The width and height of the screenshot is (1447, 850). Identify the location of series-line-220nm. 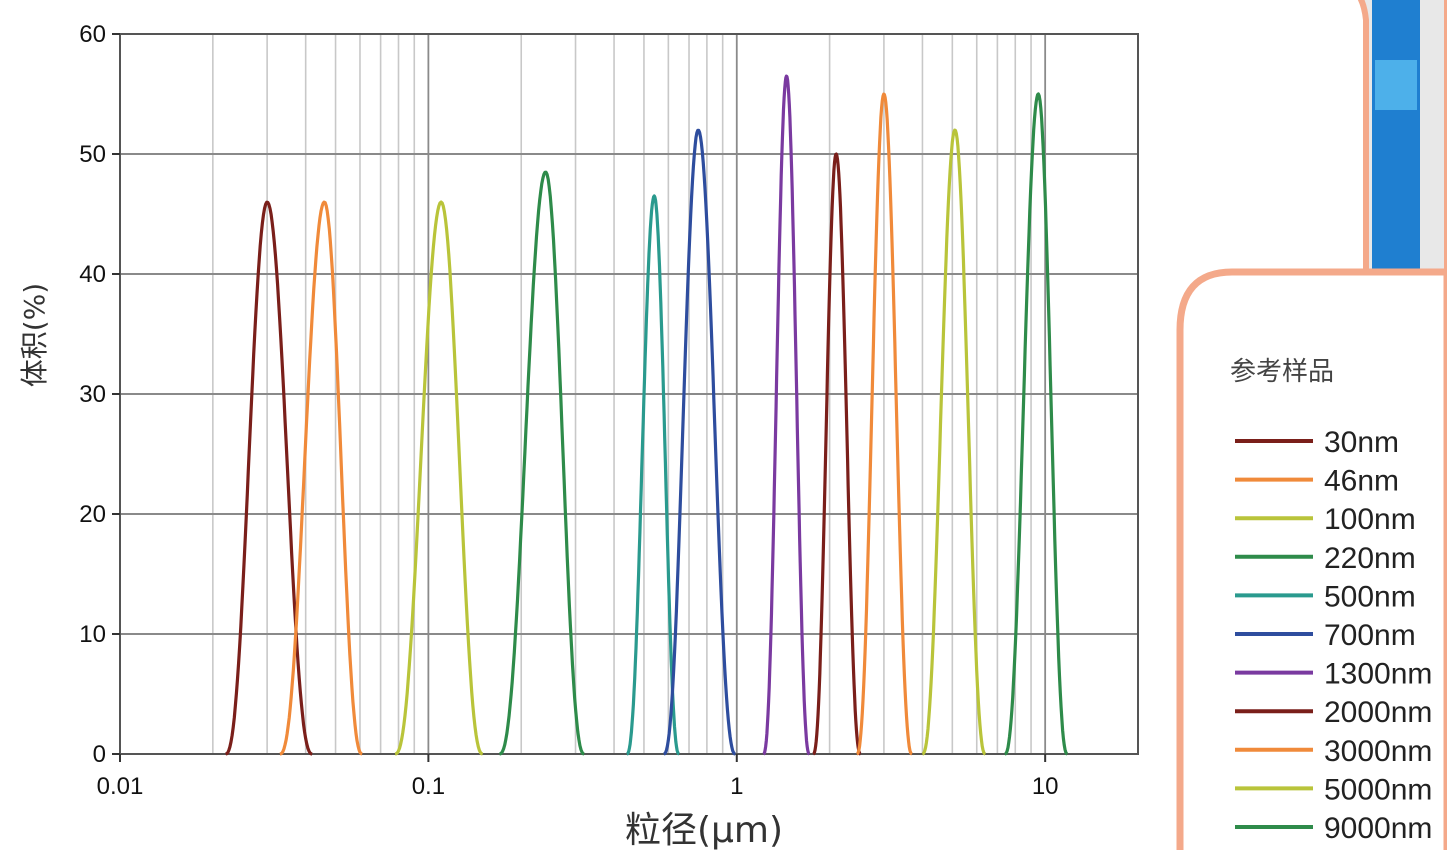
(541, 463).